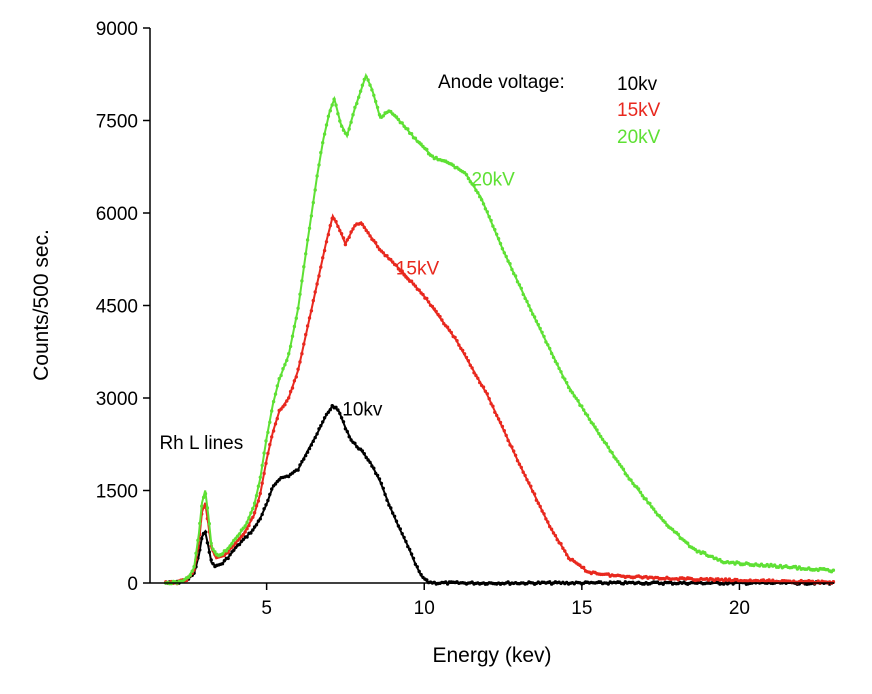  What do you see at coordinates (639, 137) in the screenshot?
I see `legend-entry-20kv: 20kV` at bounding box center [639, 137].